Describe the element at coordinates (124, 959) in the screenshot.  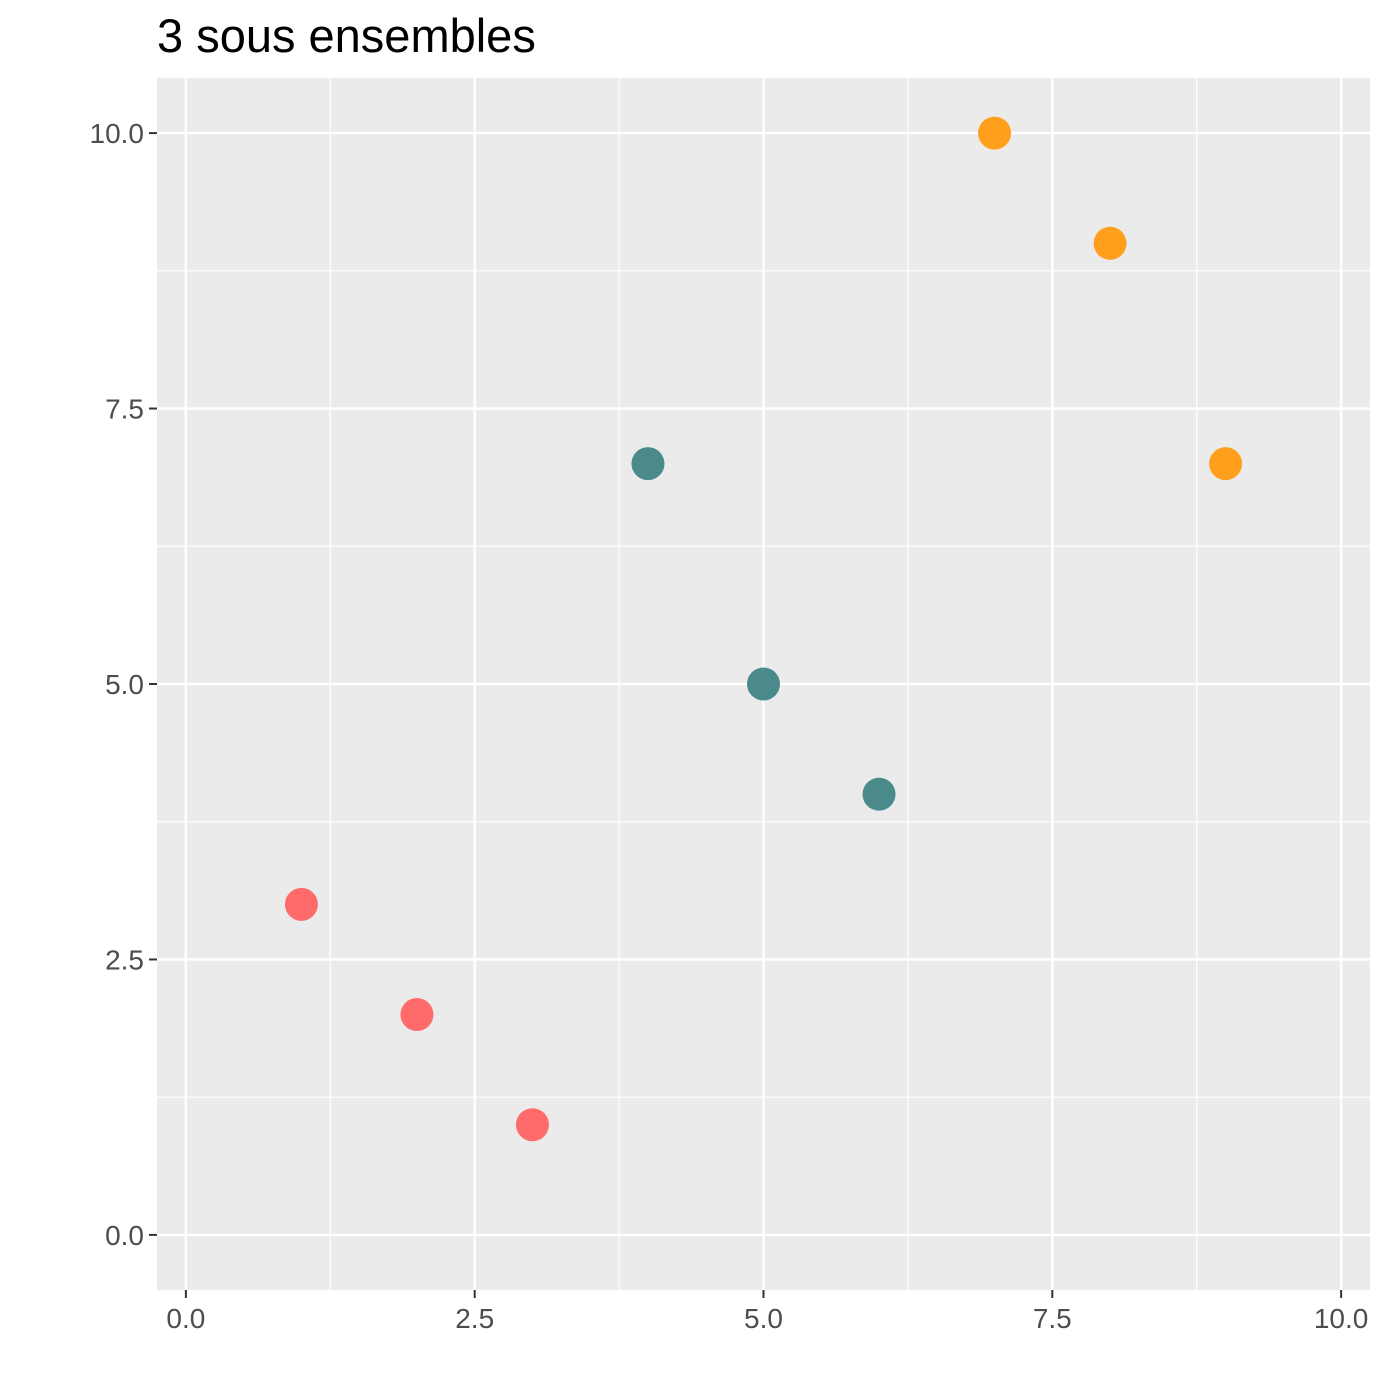
I see `y-tick-label: 2.5` at that location.